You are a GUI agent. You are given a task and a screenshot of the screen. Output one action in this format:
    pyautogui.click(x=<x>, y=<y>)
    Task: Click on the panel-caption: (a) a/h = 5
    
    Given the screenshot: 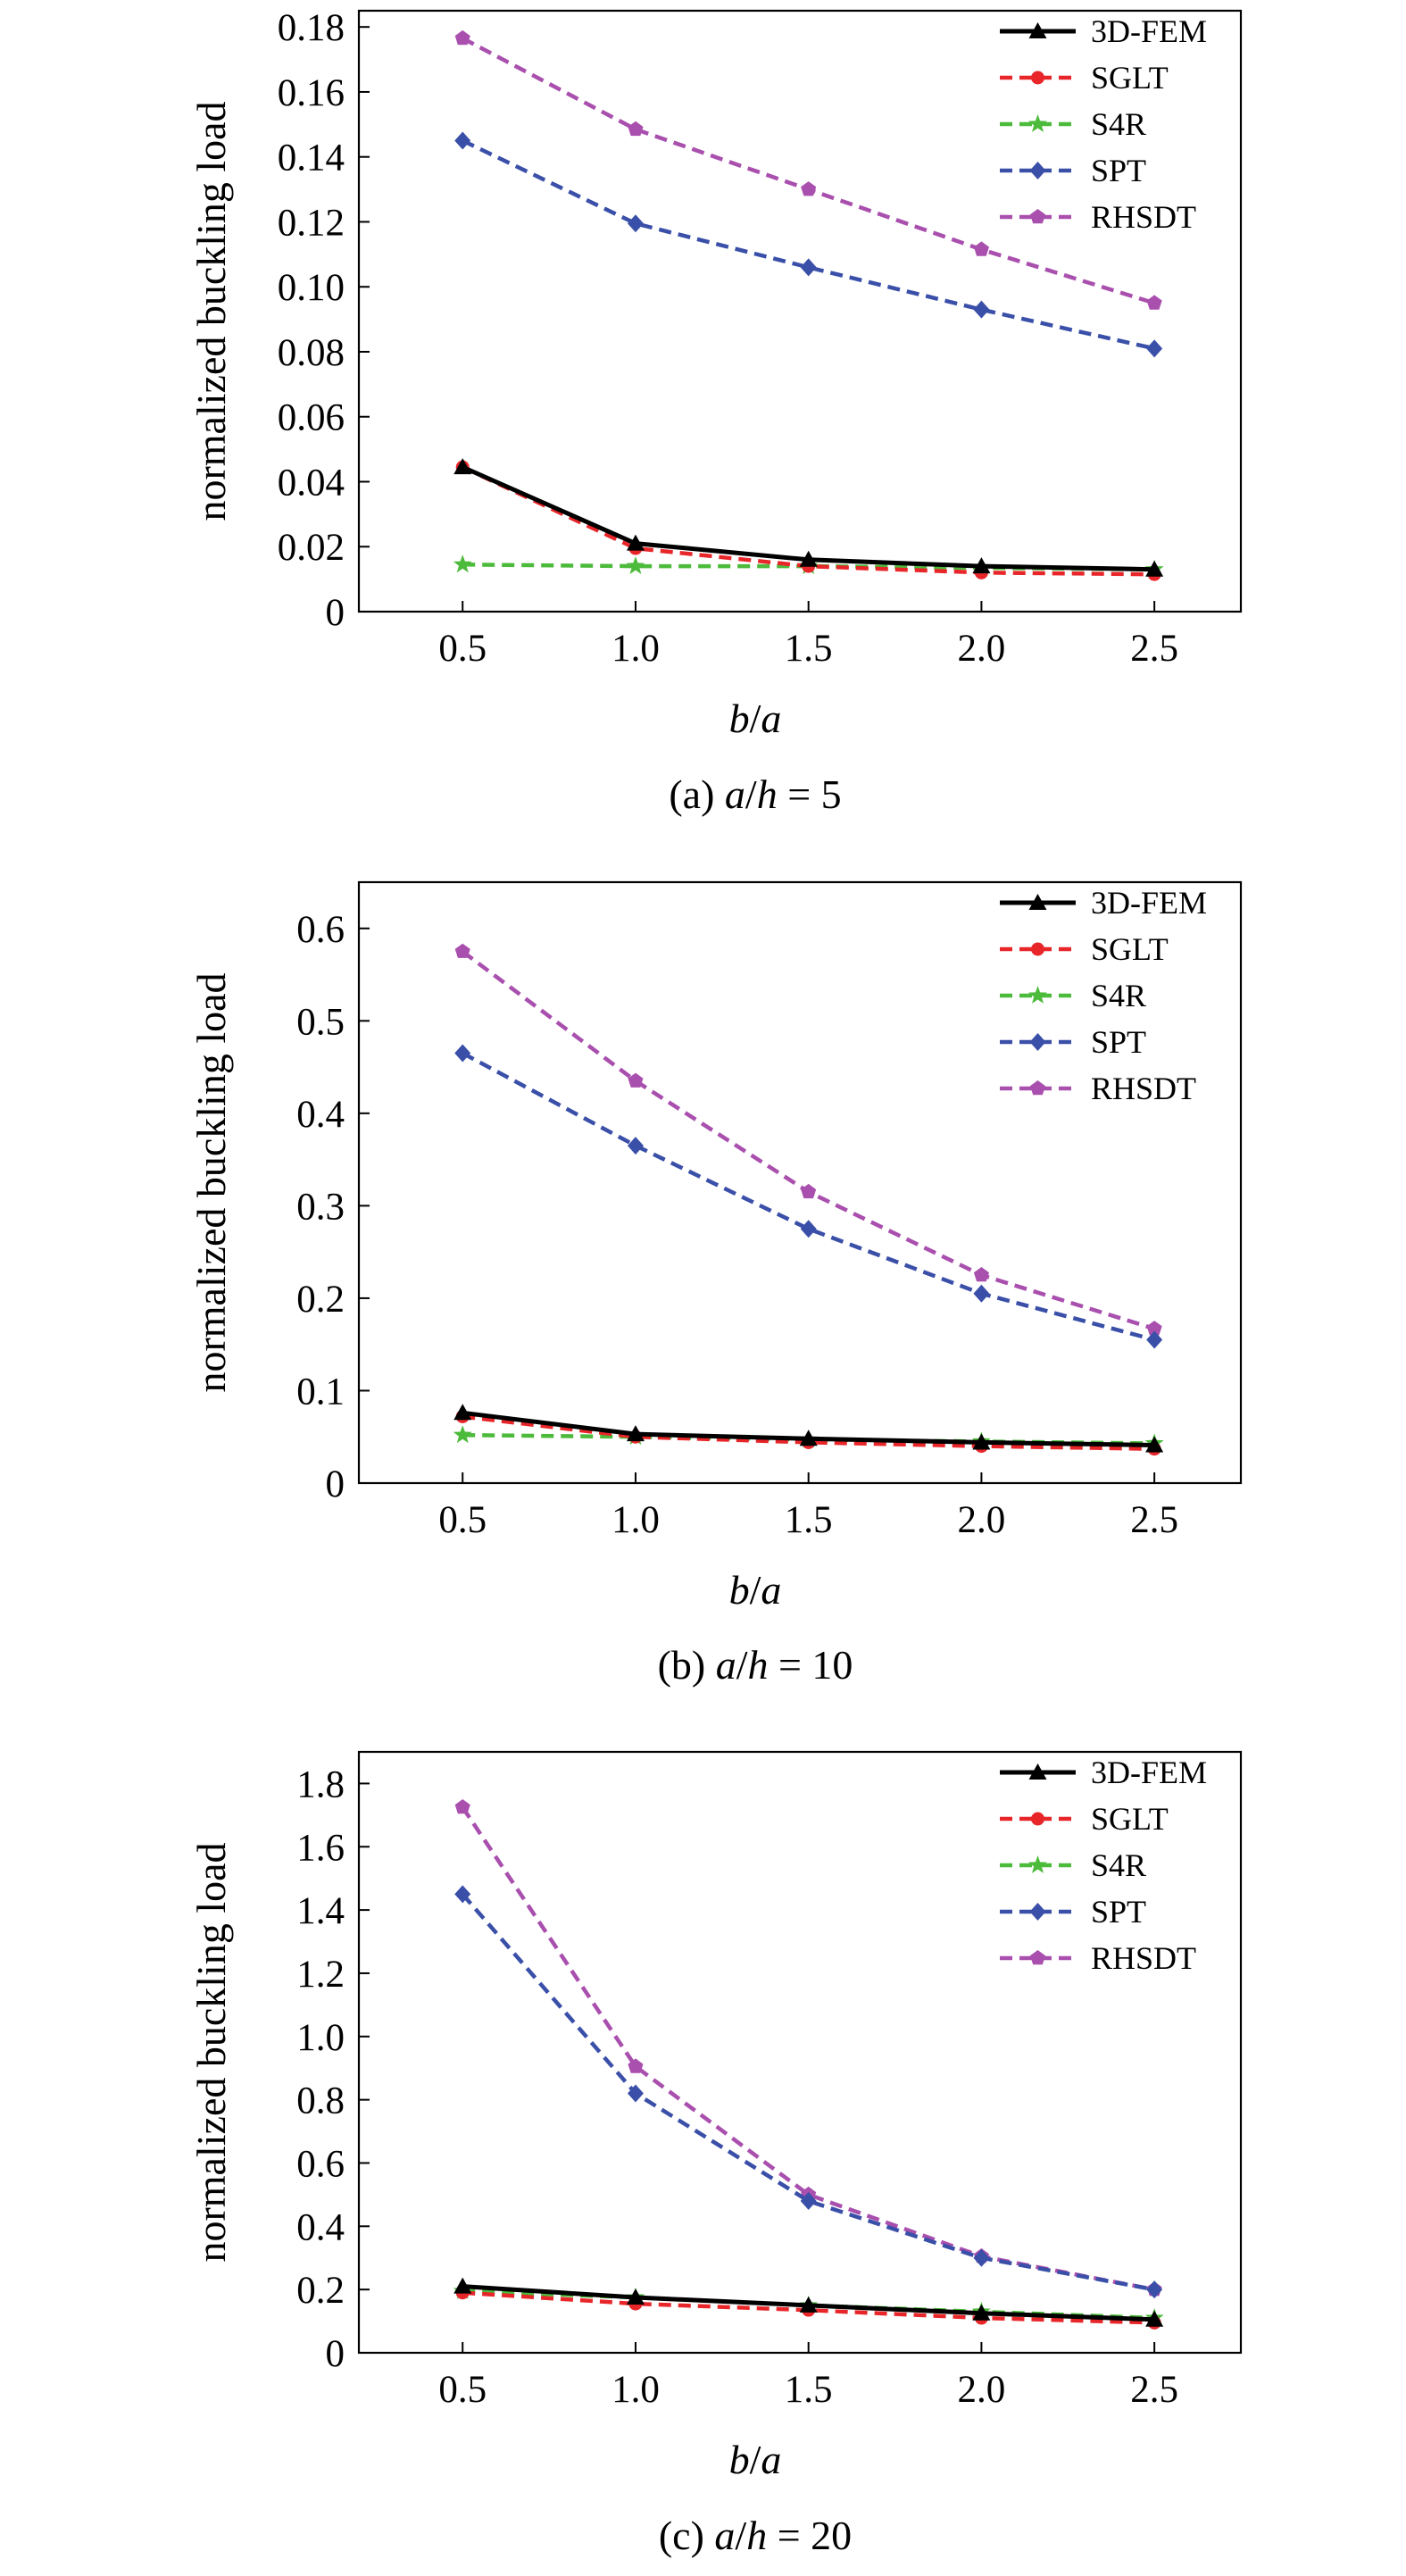 What is the action you would take?
    pyautogui.click(x=755, y=794)
    